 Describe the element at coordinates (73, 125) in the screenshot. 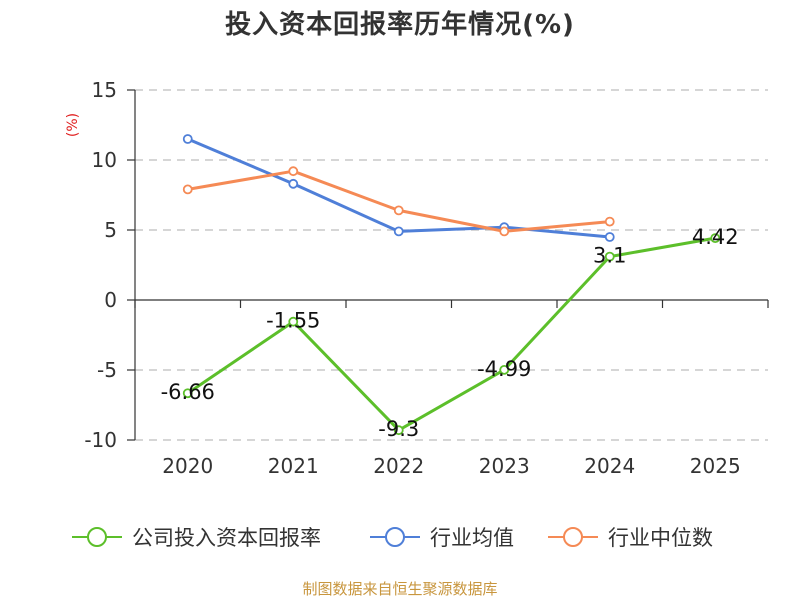

I see `y-axis-unit-label: (%)` at that location.